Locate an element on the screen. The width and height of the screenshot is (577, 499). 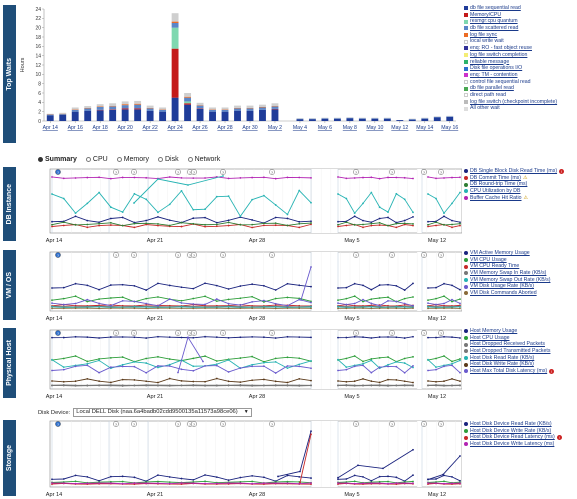
legend-item: VM Memory Swap In Rate (KB/s) is located at coordinates (507, 273).